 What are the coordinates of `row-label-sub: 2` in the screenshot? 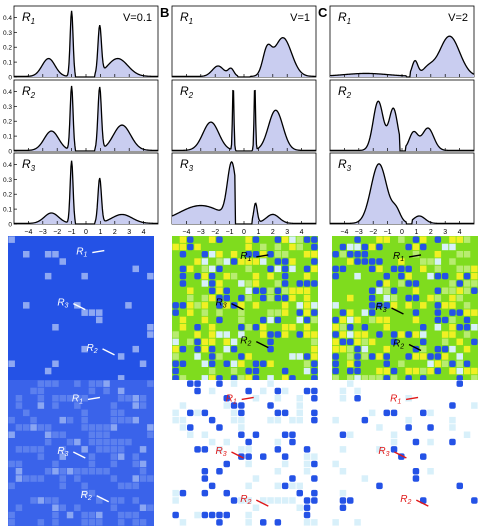 It's located at (191, 95).